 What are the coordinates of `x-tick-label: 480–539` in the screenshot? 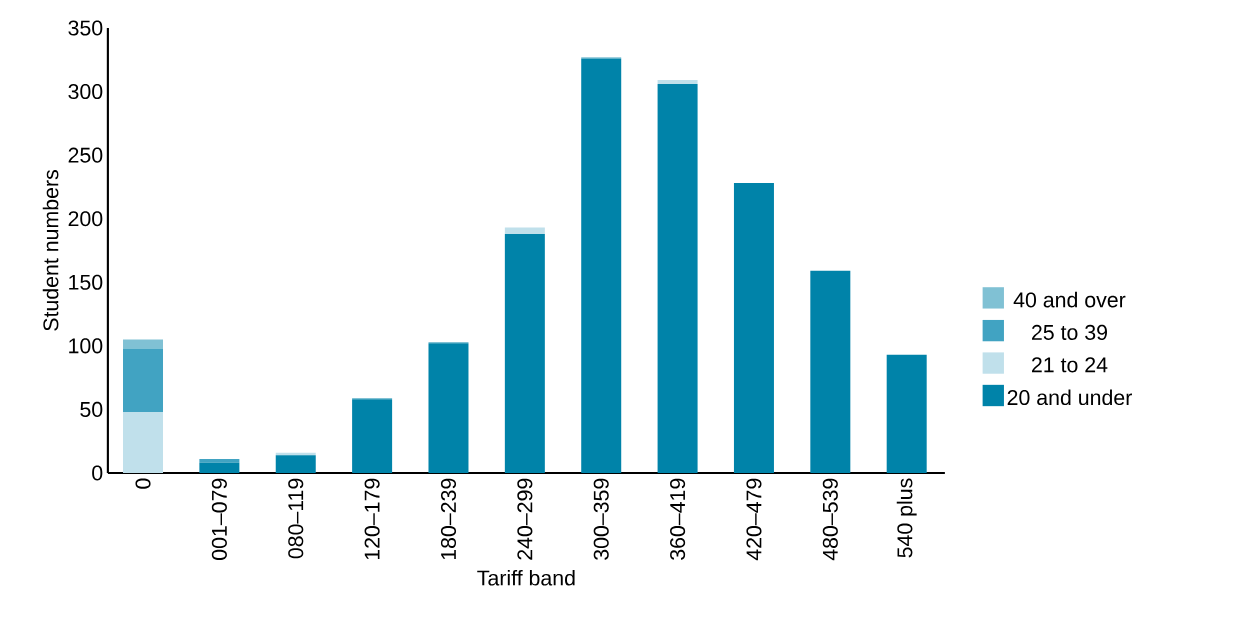 It's located at (830, 519).